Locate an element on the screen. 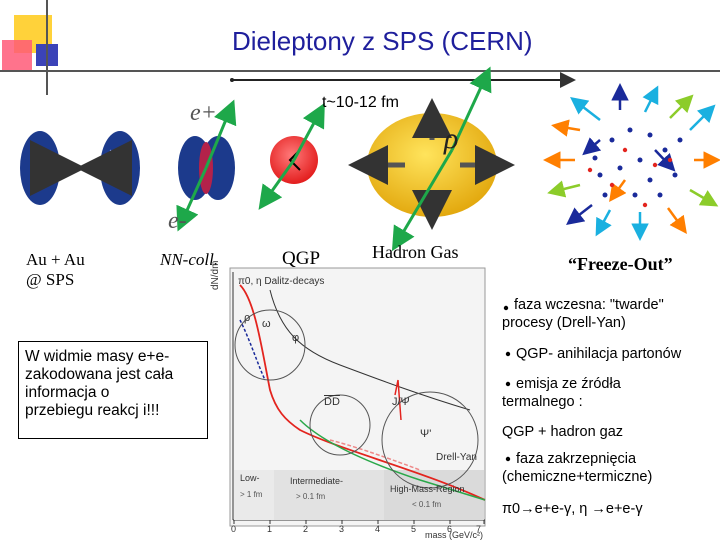 The image size is (720, 540). plot-label-drellyan: Drell-Yan is located at coordinates (456, 457).